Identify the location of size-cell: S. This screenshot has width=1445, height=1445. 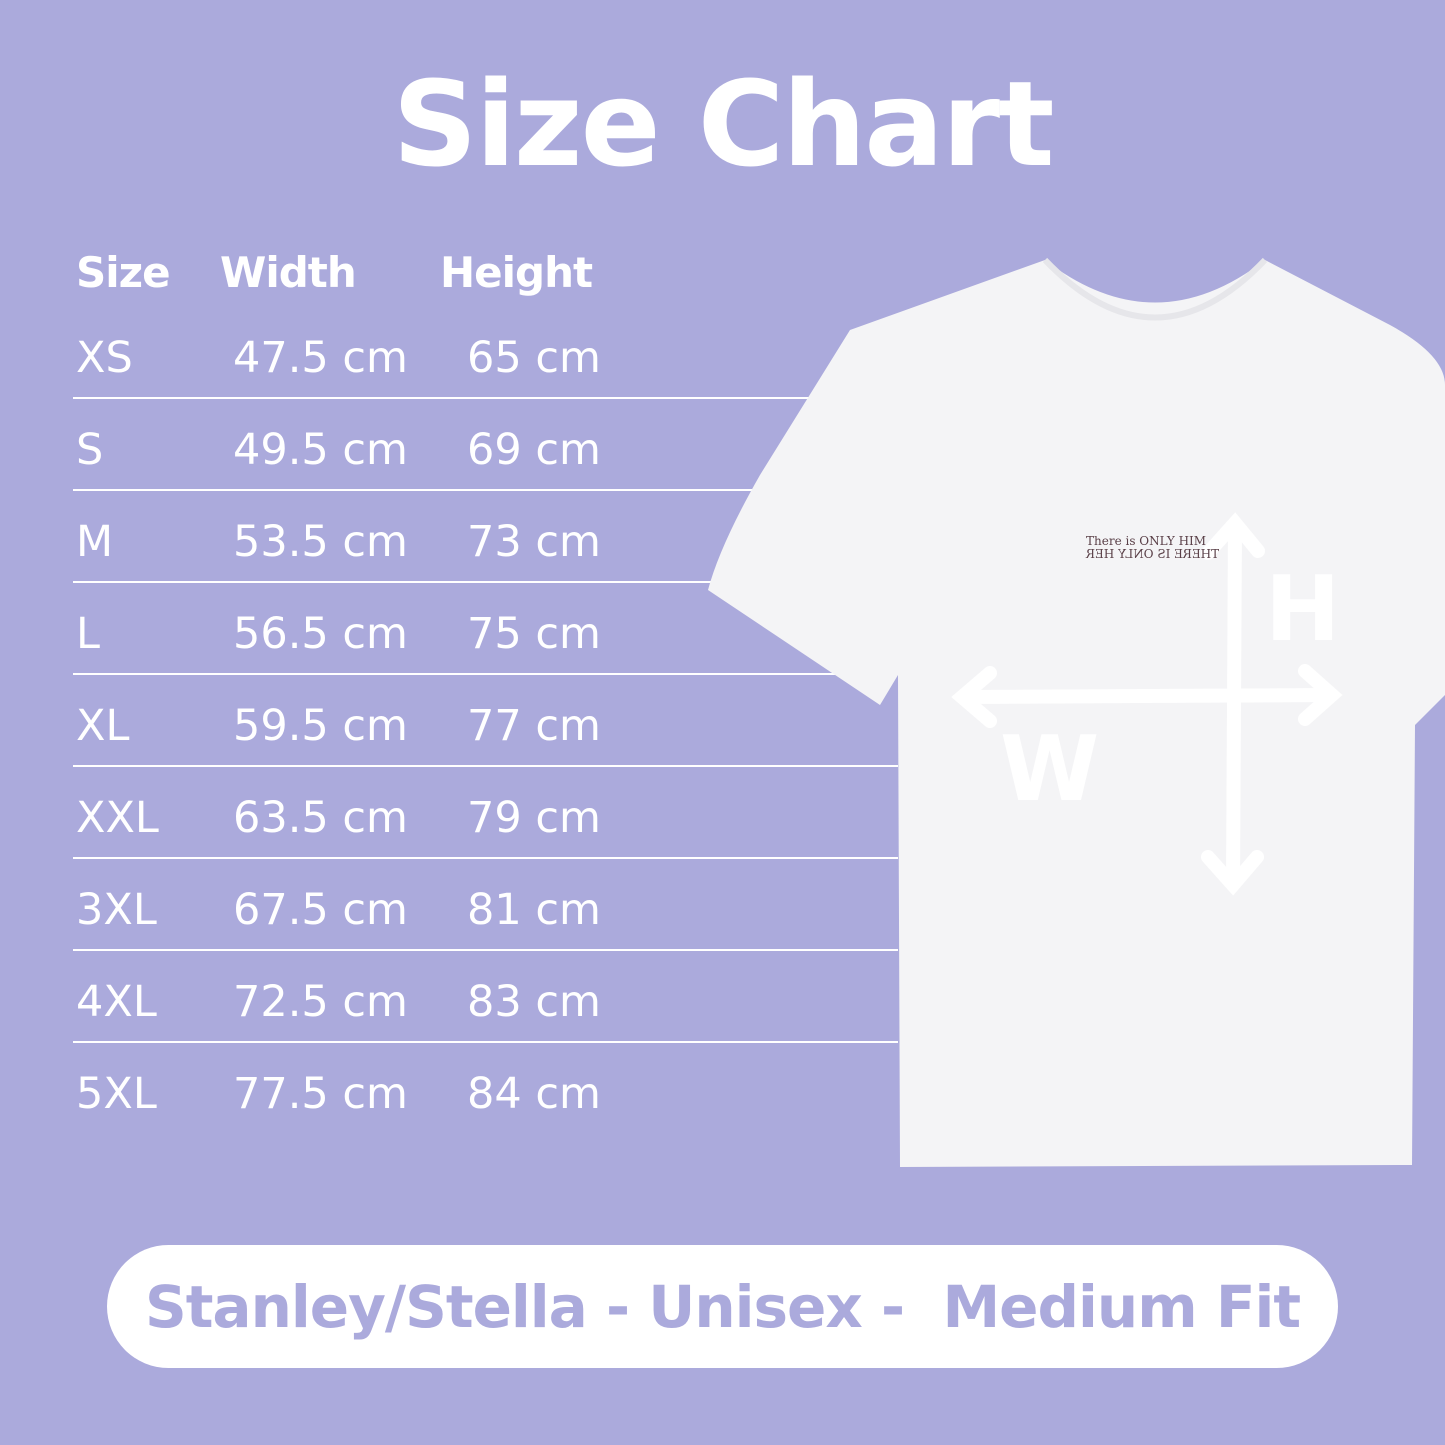
(90, 450).